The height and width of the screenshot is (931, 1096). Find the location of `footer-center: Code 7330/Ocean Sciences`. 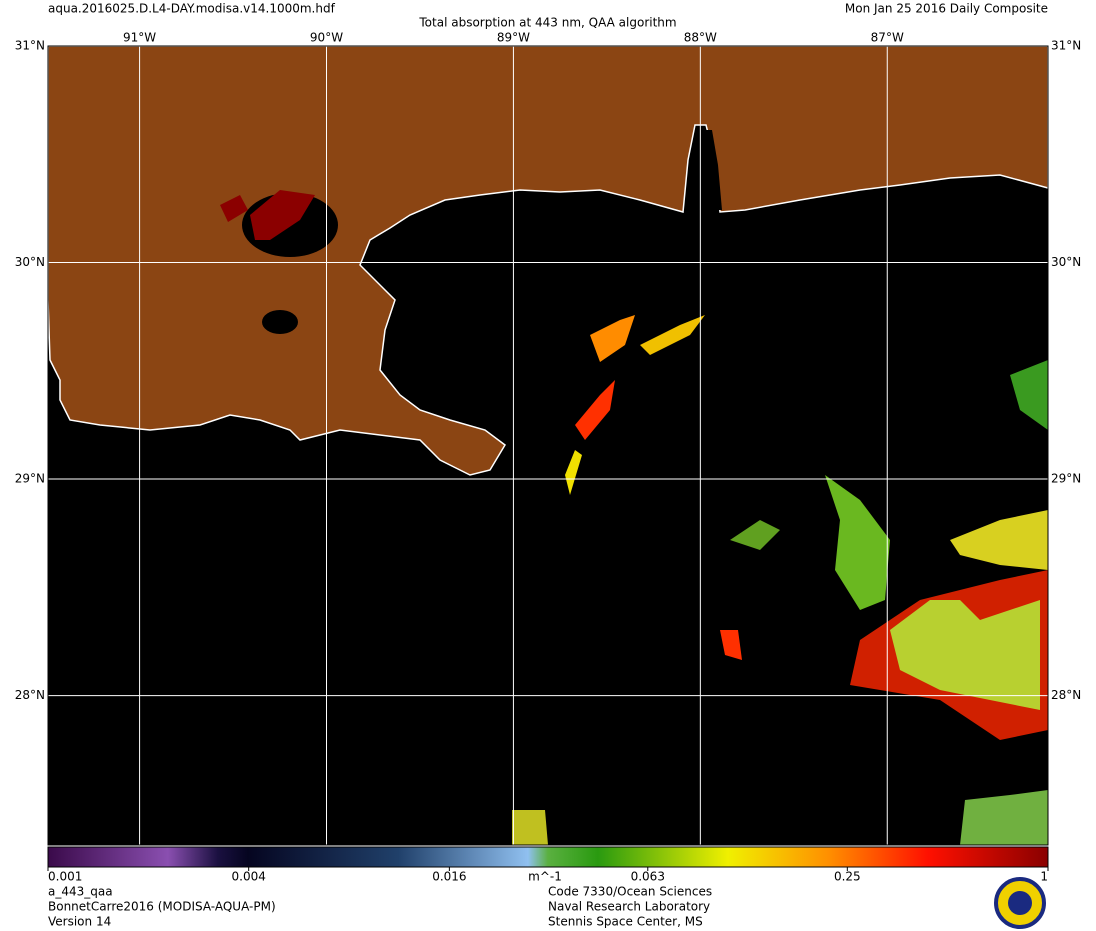

footer-center: Code 7330/Ocean Sciences is located at coordinates (630, 892).